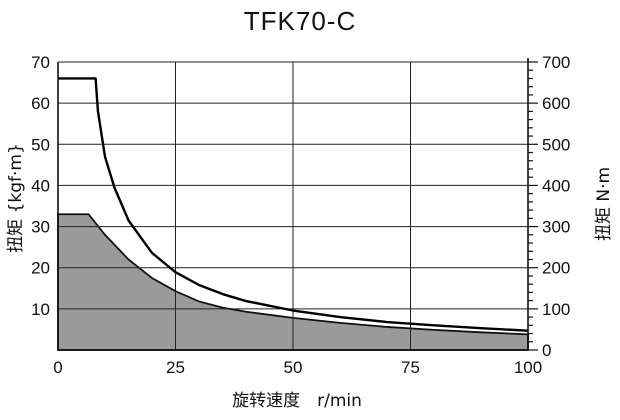  What do you see at coordinates (57, 367) in the screenshot?
I see `x-tick-label-0: 0` at bounding box center [57, 367].